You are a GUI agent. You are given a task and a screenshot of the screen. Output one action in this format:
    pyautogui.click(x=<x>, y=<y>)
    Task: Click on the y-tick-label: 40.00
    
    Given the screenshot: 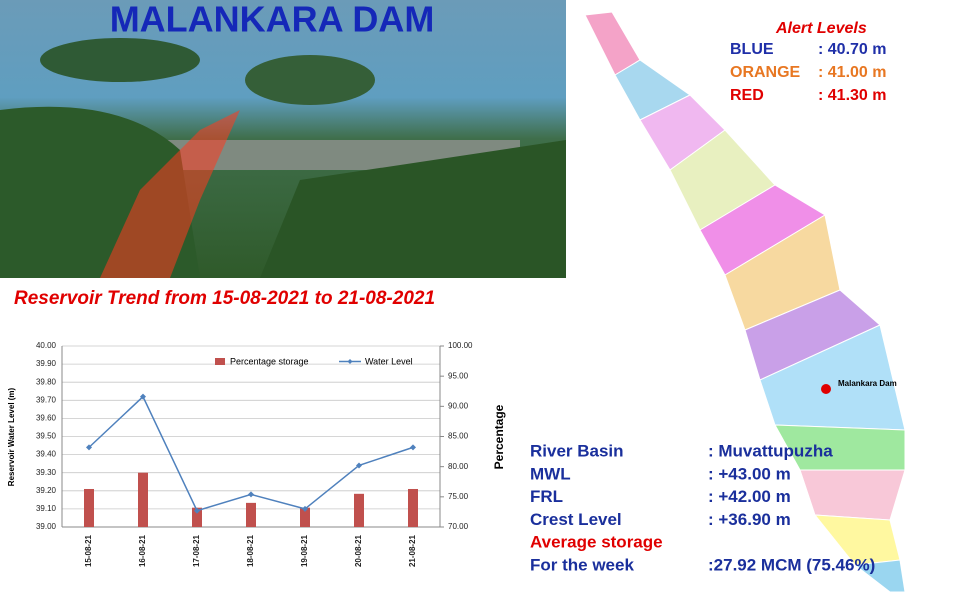 What is the action you would take?
    pyautogui.click(x=46, y=345)
    